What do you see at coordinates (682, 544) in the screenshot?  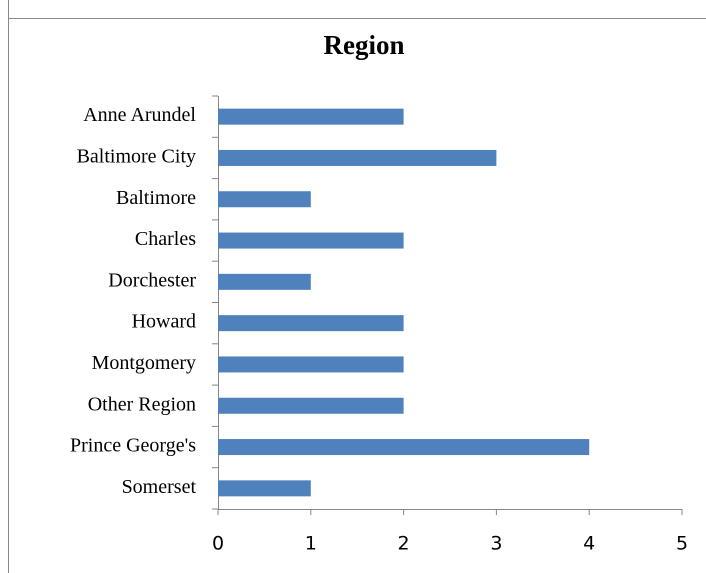 I see `x-tick-label: 5` at bounding box center [682, 544].